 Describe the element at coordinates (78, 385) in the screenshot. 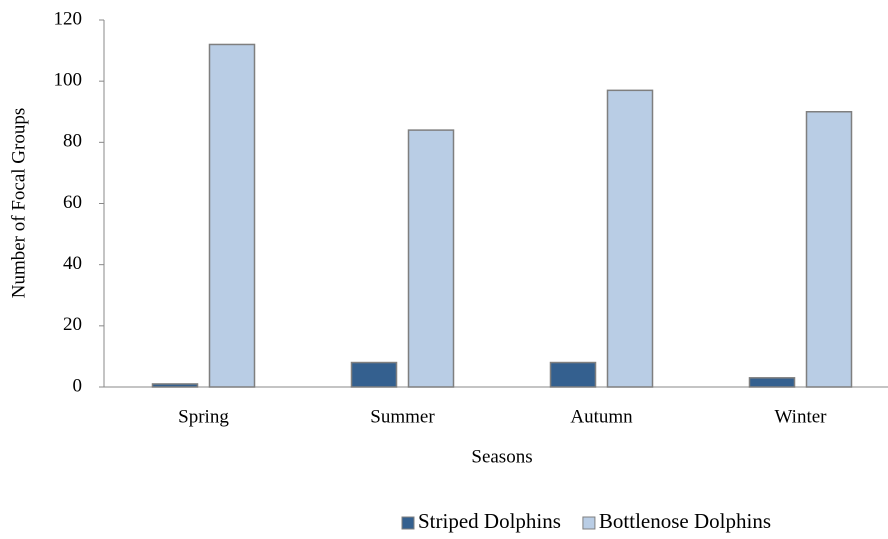

I see `y-tick-label: 0` at that location.